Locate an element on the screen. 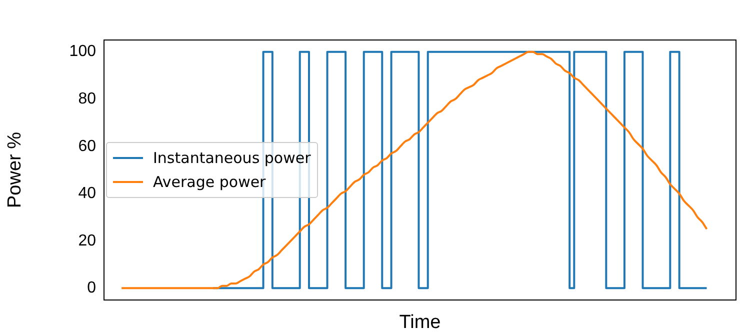 The height and width of the screenshot is (336, 748). y-tick-label: 0 is located at coordinates (91, 288).